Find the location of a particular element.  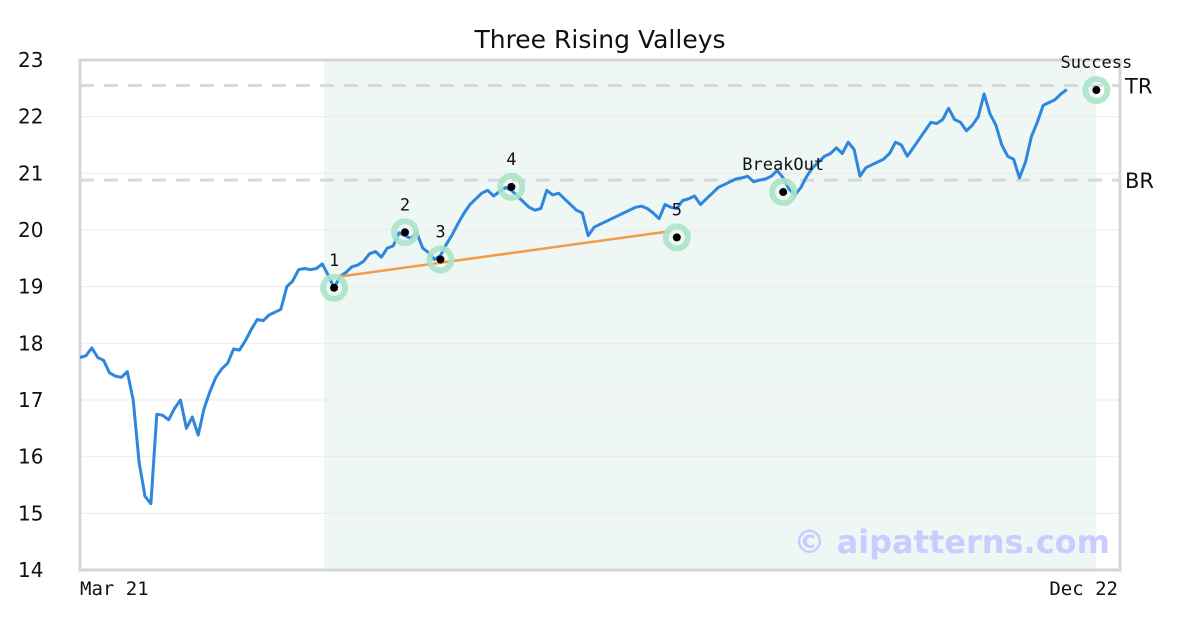

y-tick-label: 16 is located at coordinates (30, 457).